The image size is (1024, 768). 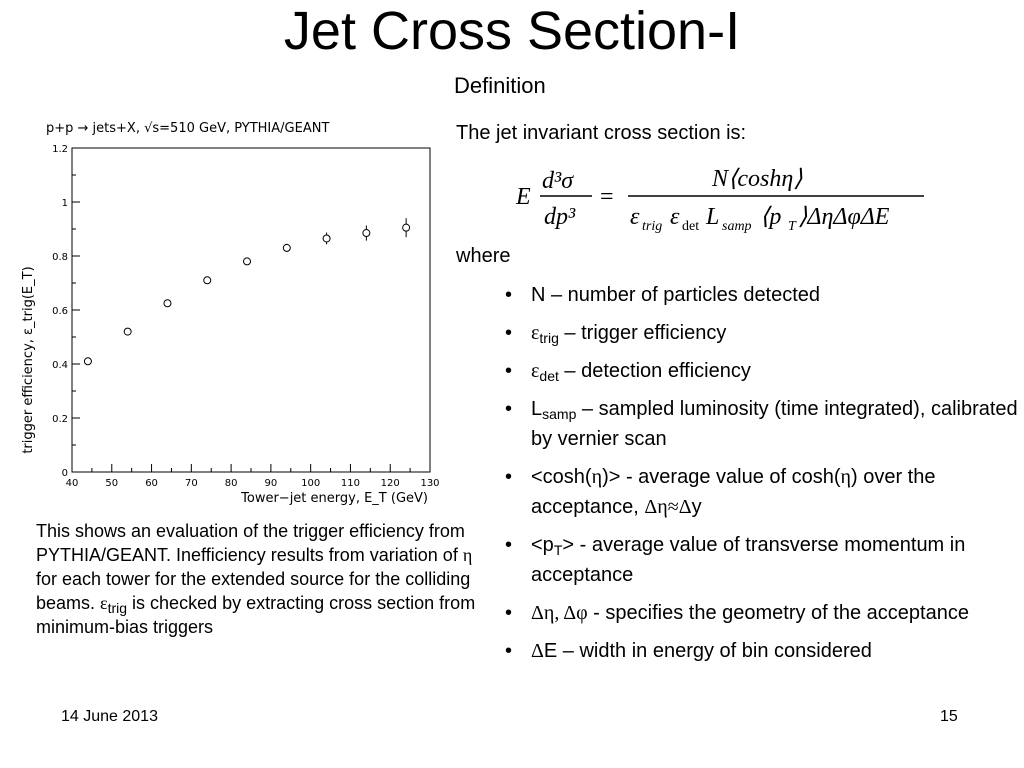 I want to click on y-tick-label: 0.4, so click(x=60, y=365).